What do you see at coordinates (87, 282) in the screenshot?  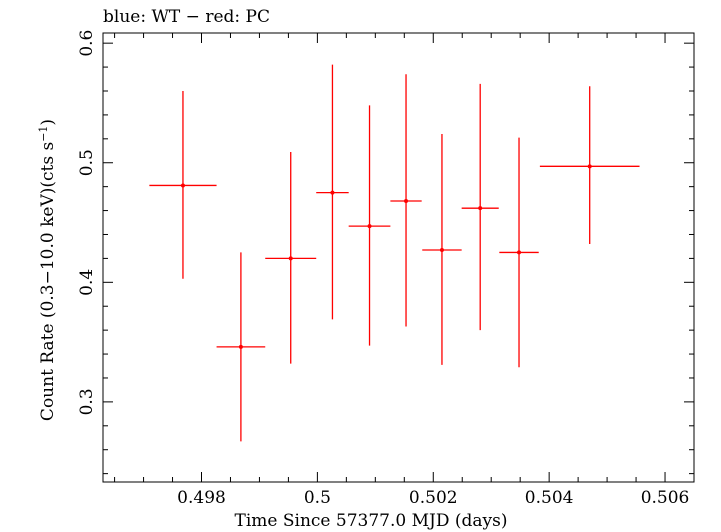 I see `y-tick-label: 0.4` at bounding box center [87, 282].